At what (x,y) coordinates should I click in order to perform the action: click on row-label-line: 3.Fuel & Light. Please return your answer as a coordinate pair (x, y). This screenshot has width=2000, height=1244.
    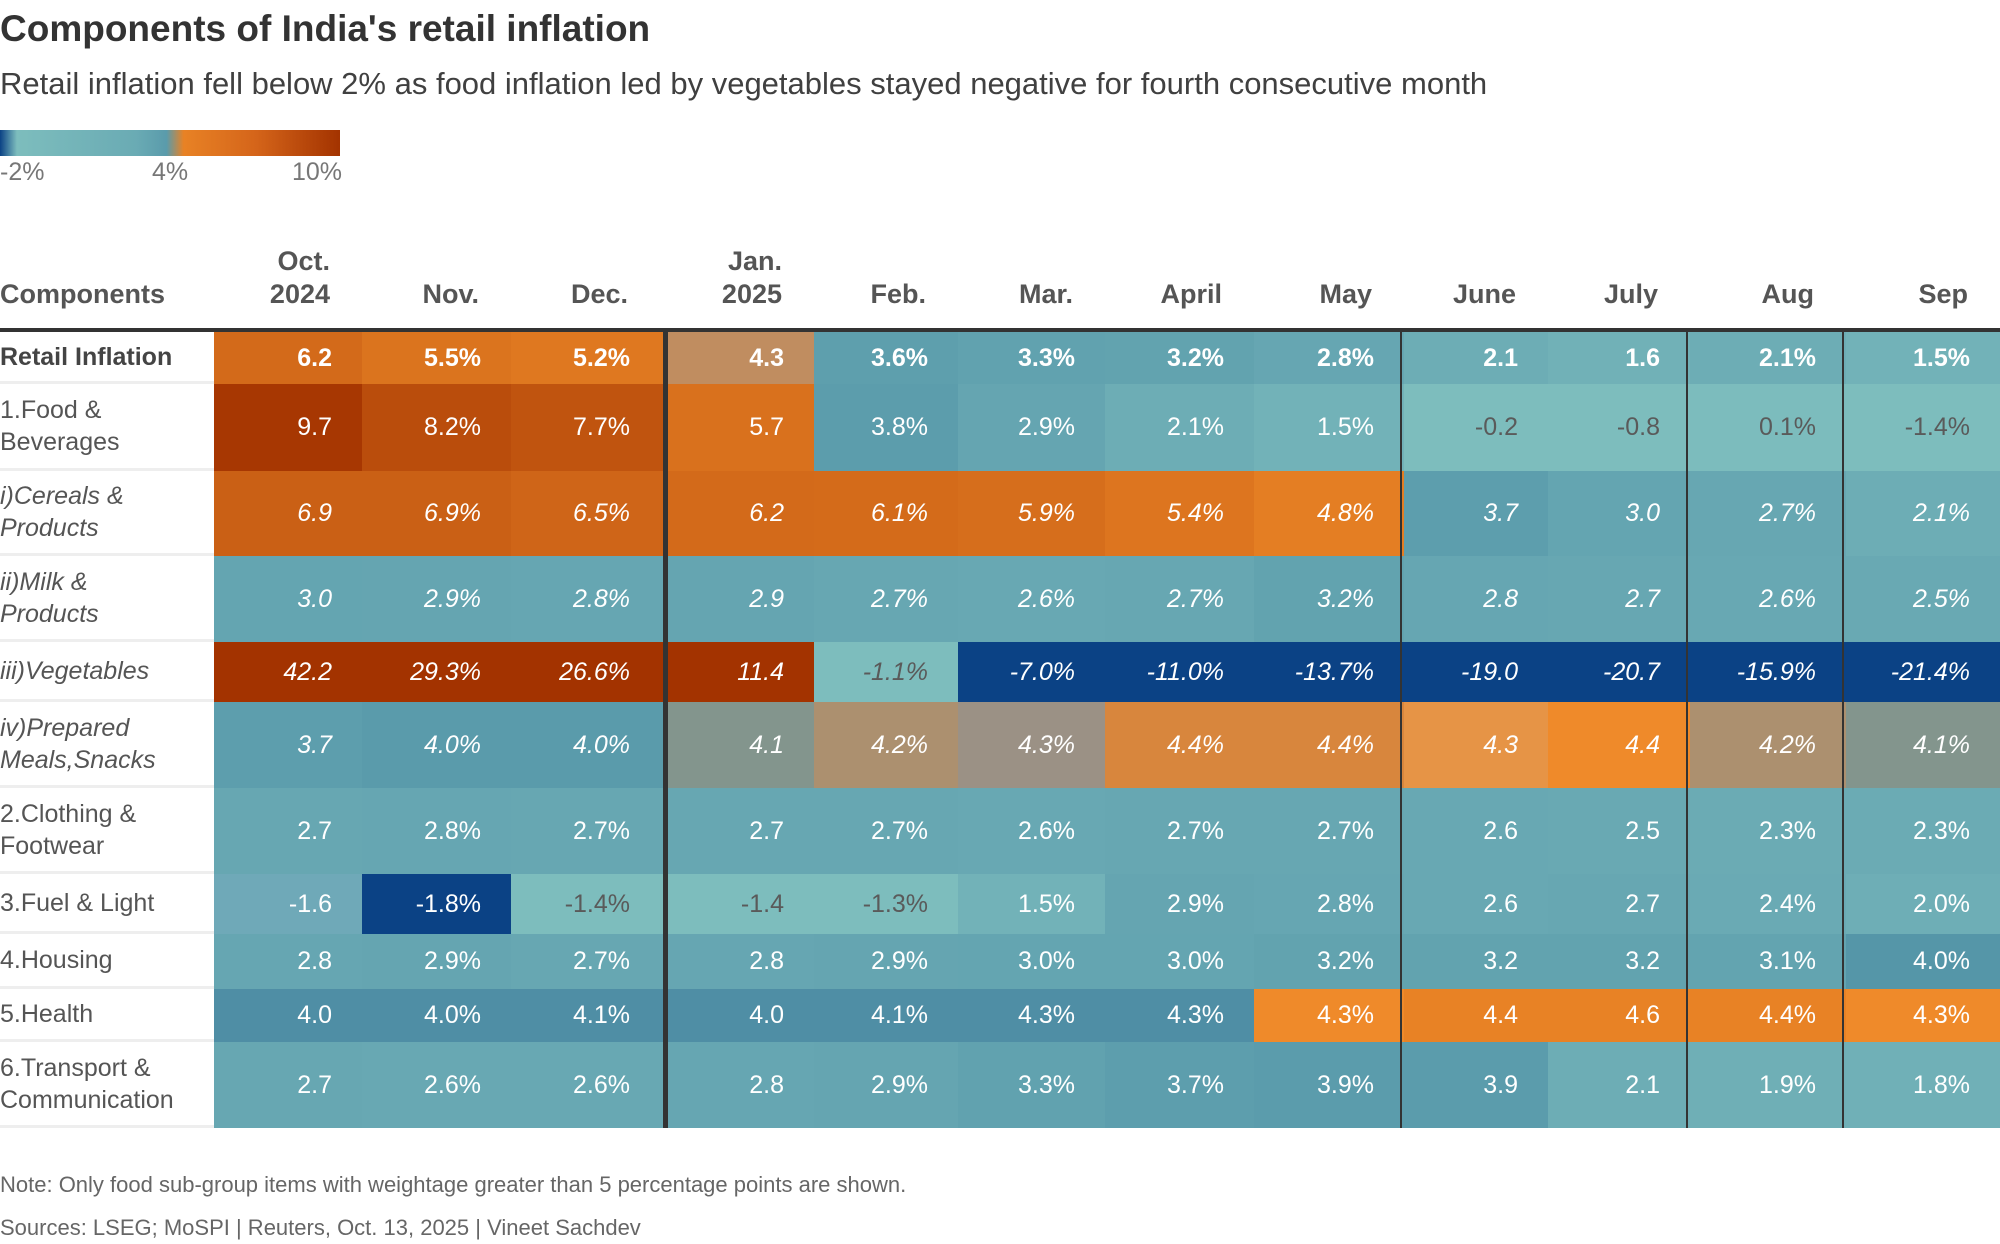
    Looking at the image, I should click on (77, 902).